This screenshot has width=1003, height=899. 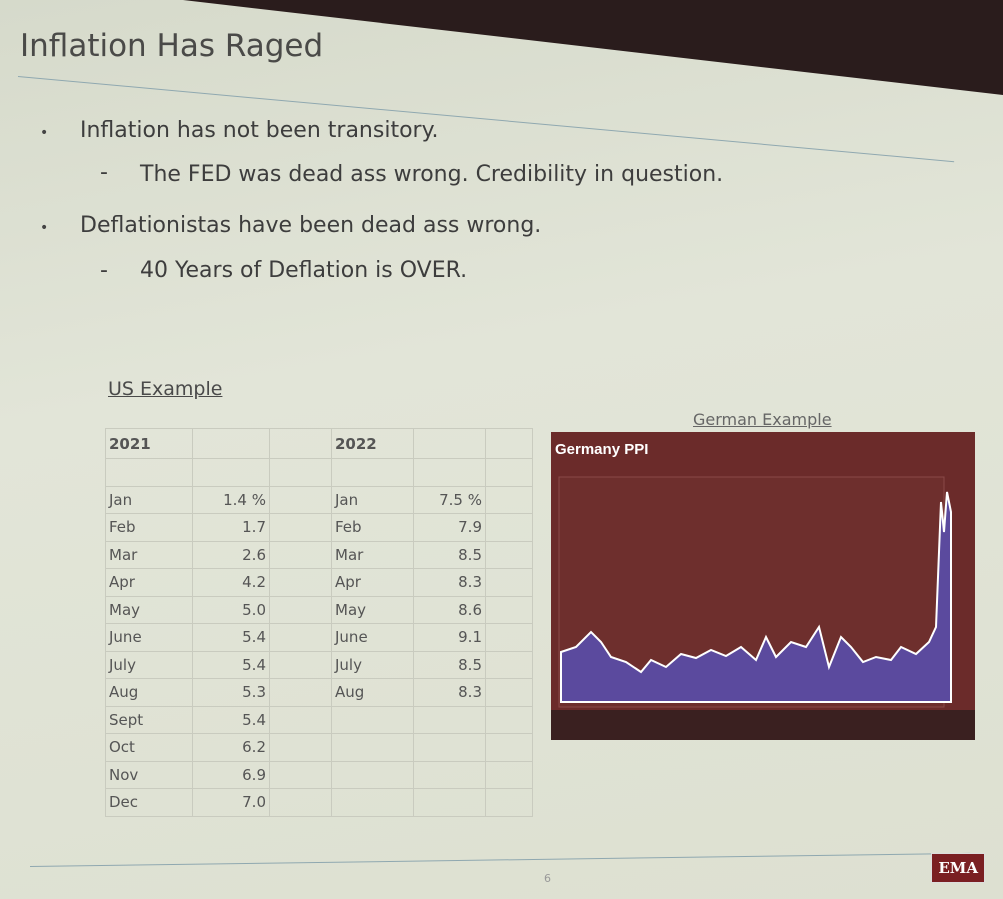 I want to click on table-cell: 4.2, so click(x=231, y=582).